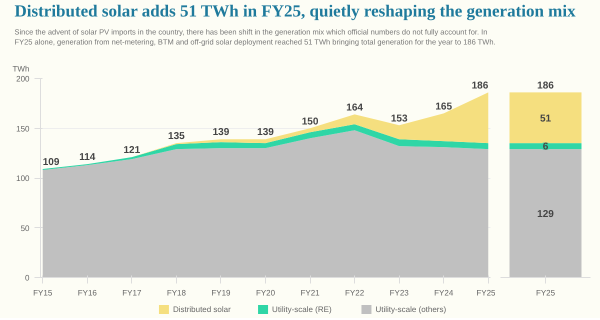 This screenshot has width=600, height=320. What do you see at coordinates (221, 293) in the screenshot?
I see `x-tick-label: FY19` at bounding box center [221, 293].